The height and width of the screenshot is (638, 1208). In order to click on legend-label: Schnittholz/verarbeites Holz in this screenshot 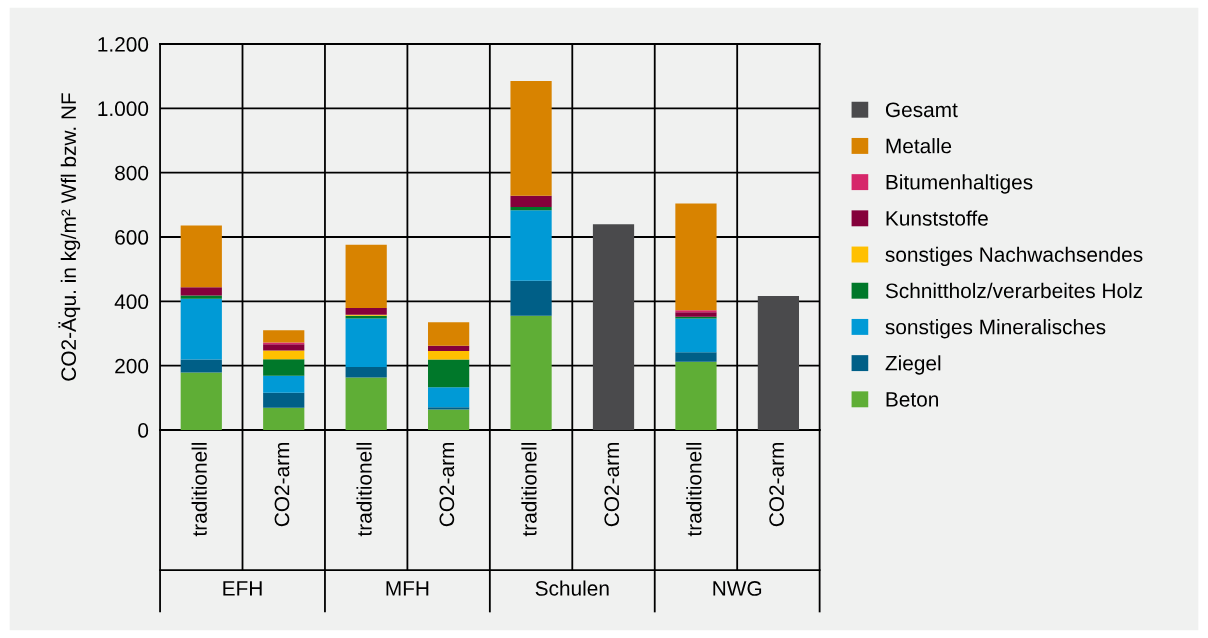, I will do `click(1014, 290)`.